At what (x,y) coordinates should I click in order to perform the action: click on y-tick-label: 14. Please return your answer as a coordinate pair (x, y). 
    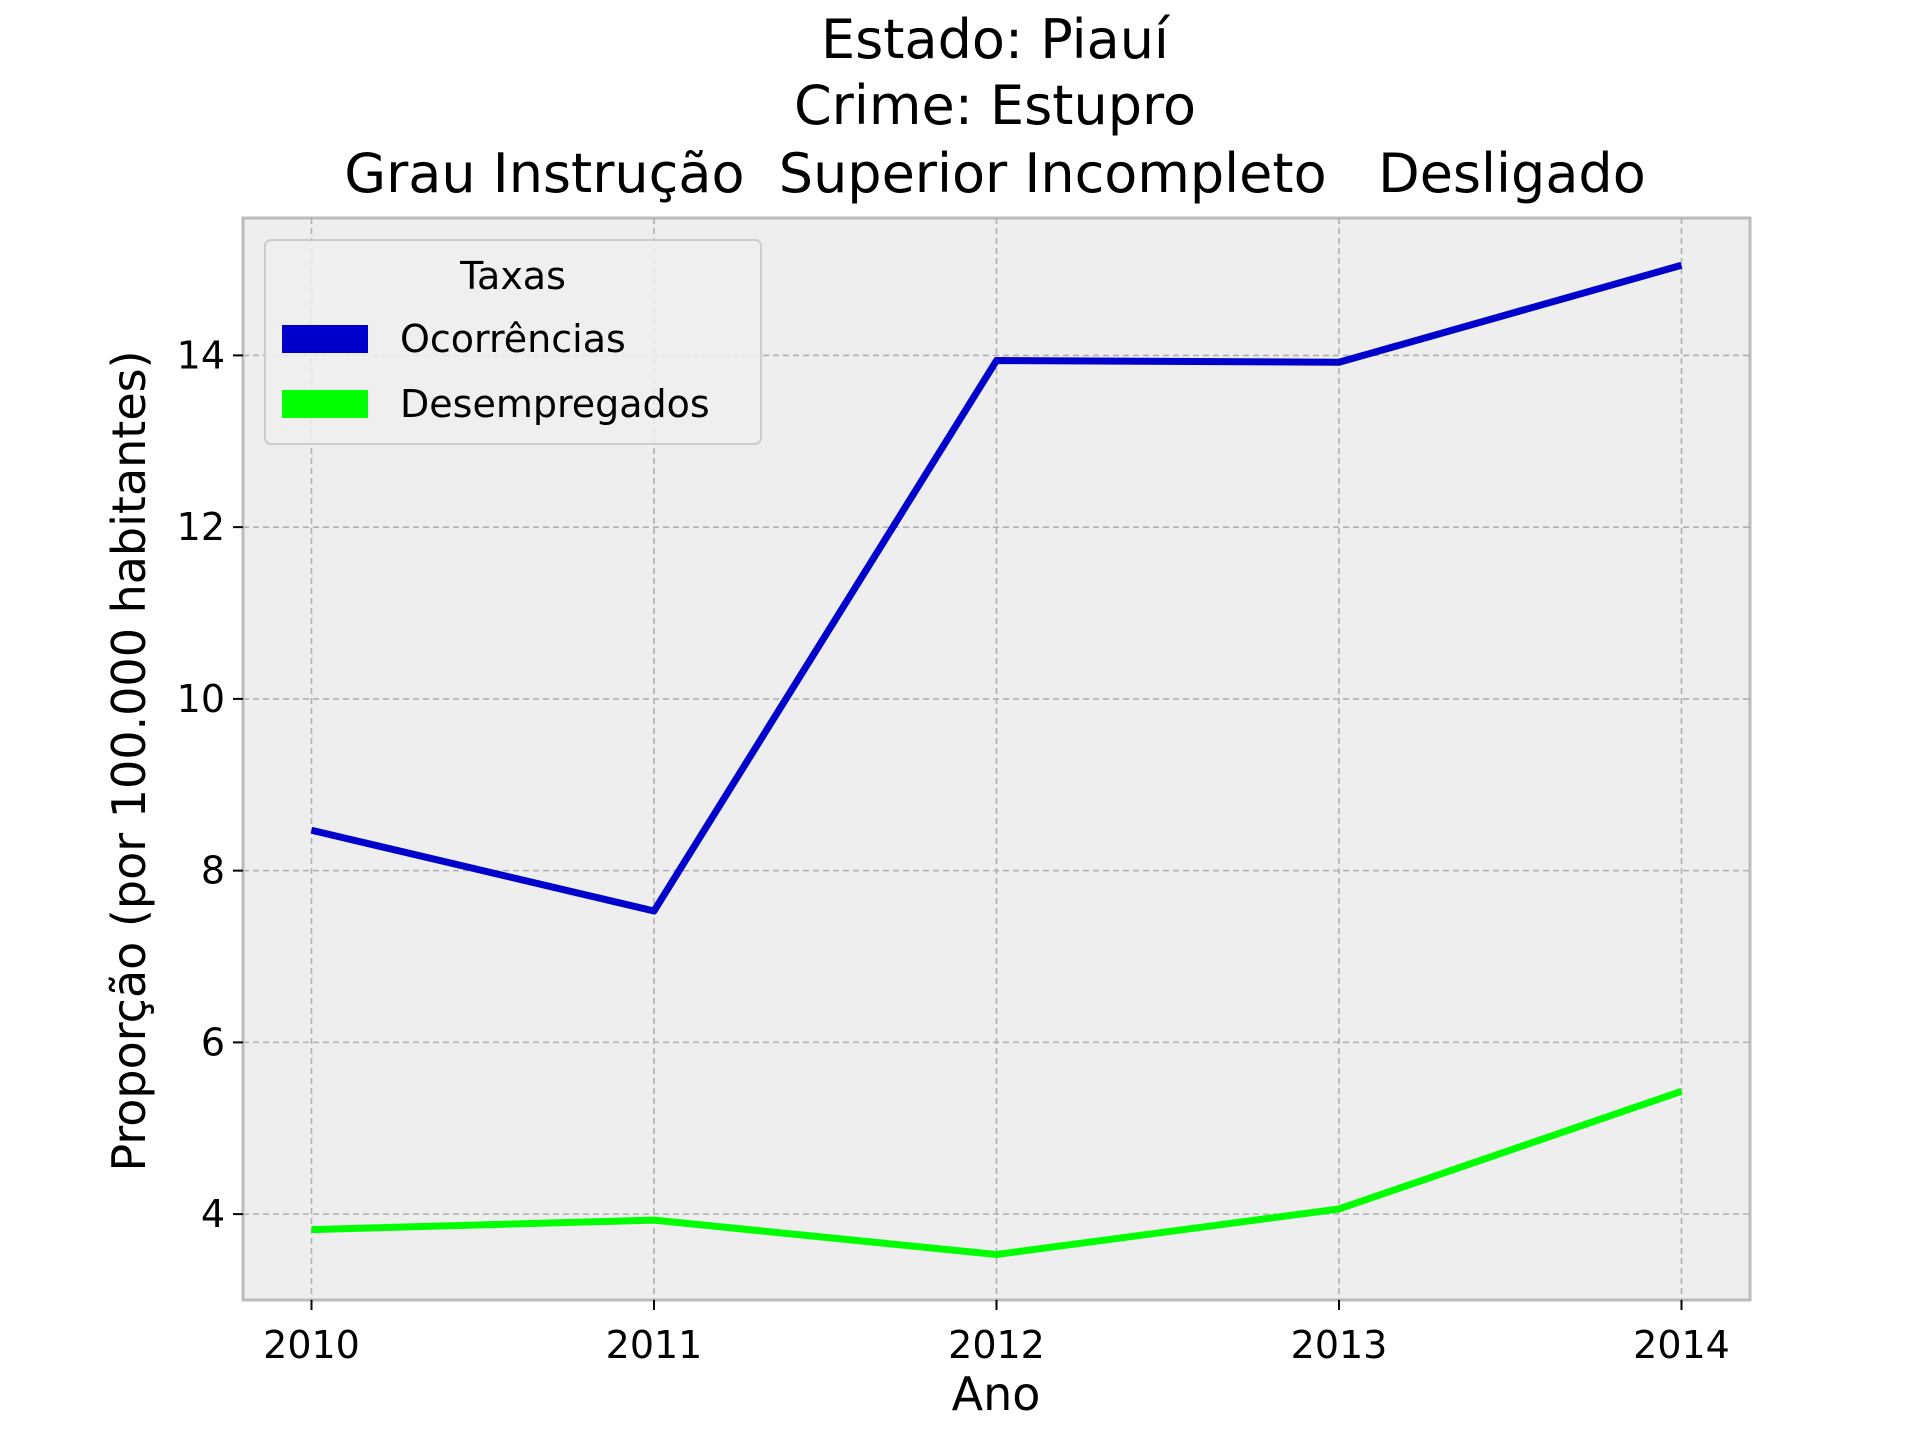
    Looking at the image, I should click on (201, 355).